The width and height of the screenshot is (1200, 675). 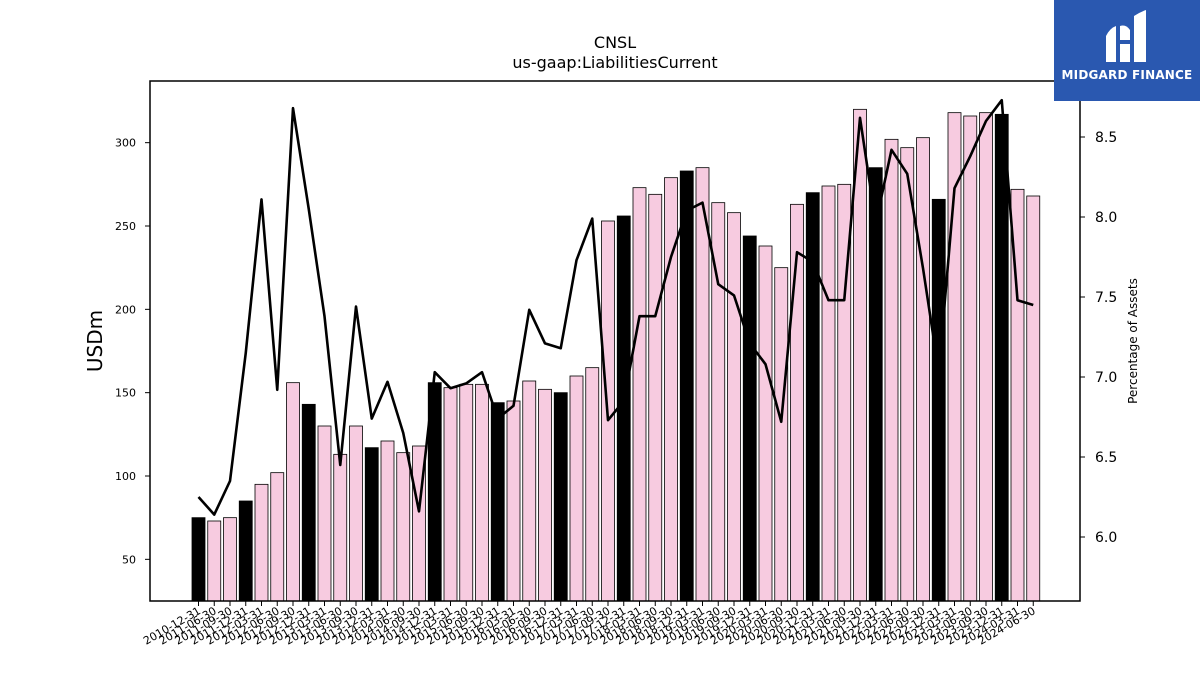 What do you see at coordinates (614, 62) in the screenshot?
I see `chart-subtitle: us-gaap:LiabilitiesCurrent` at bounding box center [614, 62].